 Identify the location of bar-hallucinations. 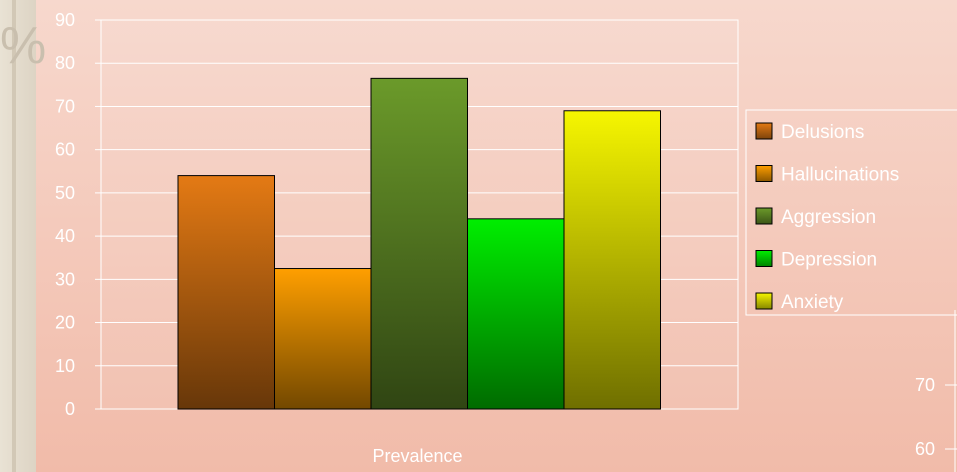
(323, 339).